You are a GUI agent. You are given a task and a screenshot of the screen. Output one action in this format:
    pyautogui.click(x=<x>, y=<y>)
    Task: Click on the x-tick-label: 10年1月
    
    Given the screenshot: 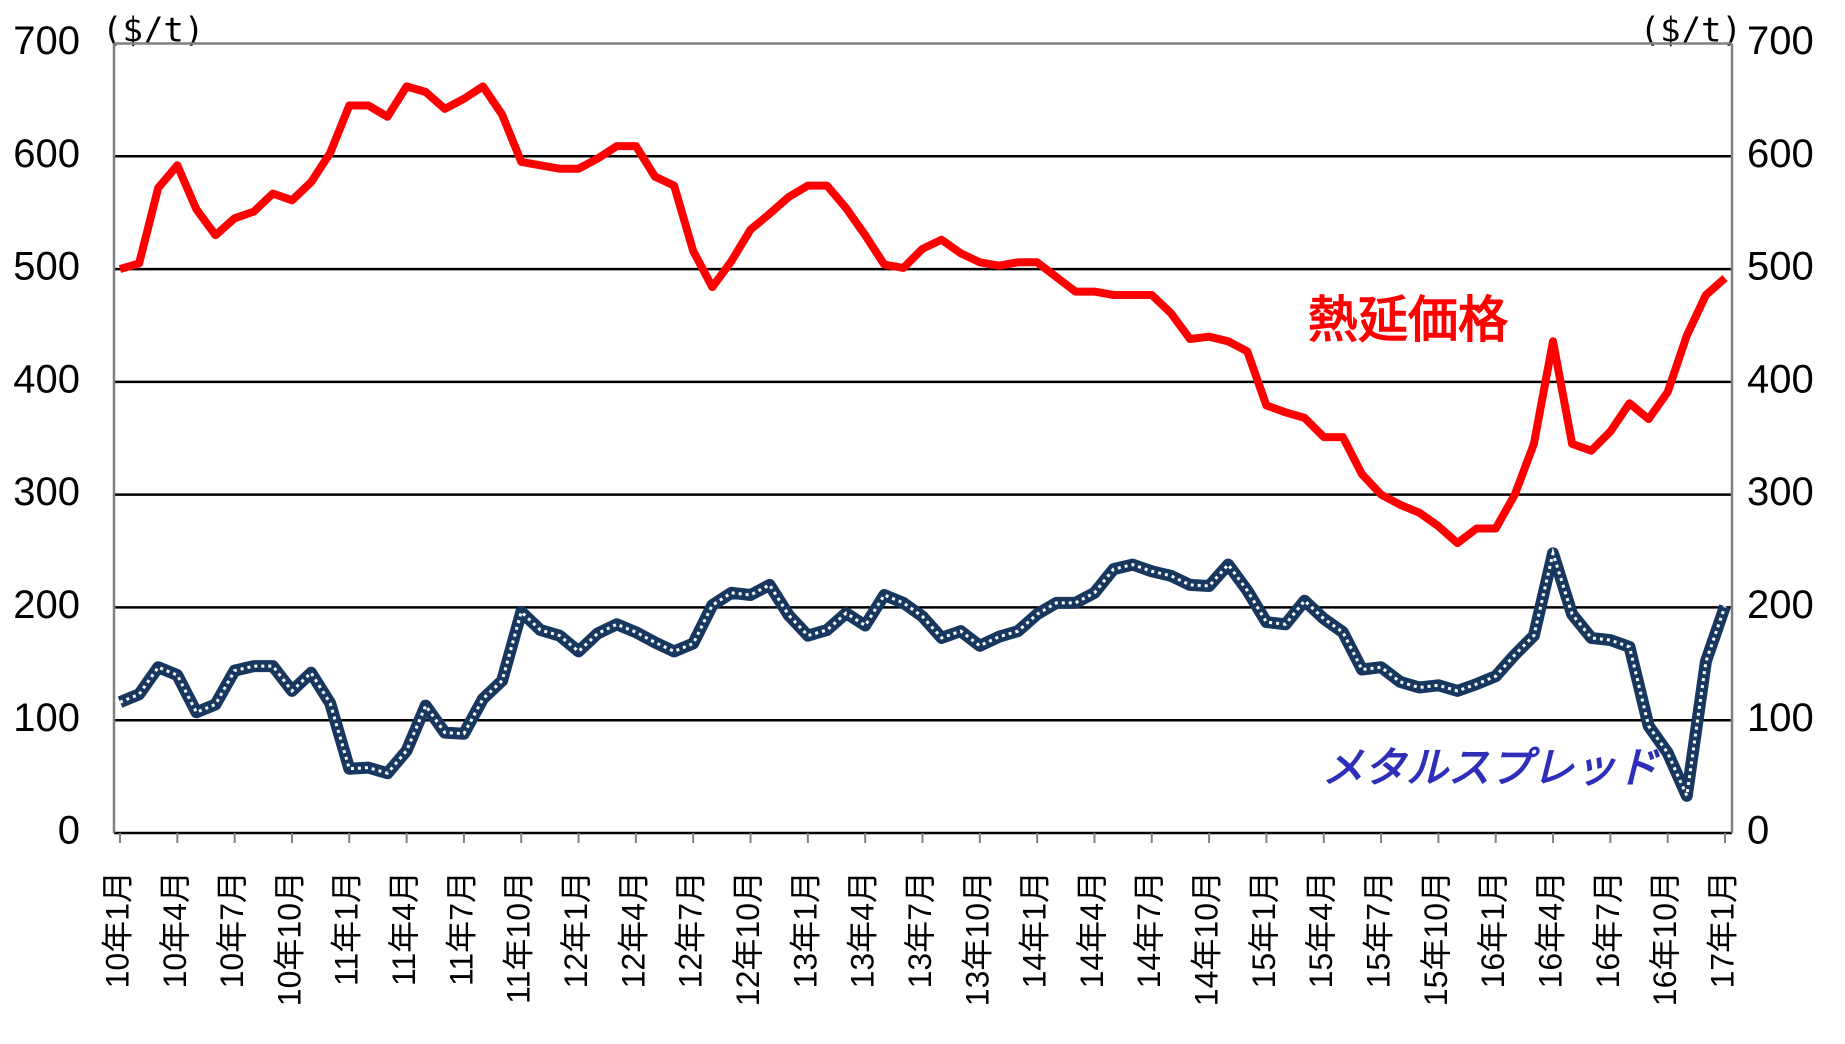 What is the action you would take?
    pyautogui.click(x=117, y=929)
    